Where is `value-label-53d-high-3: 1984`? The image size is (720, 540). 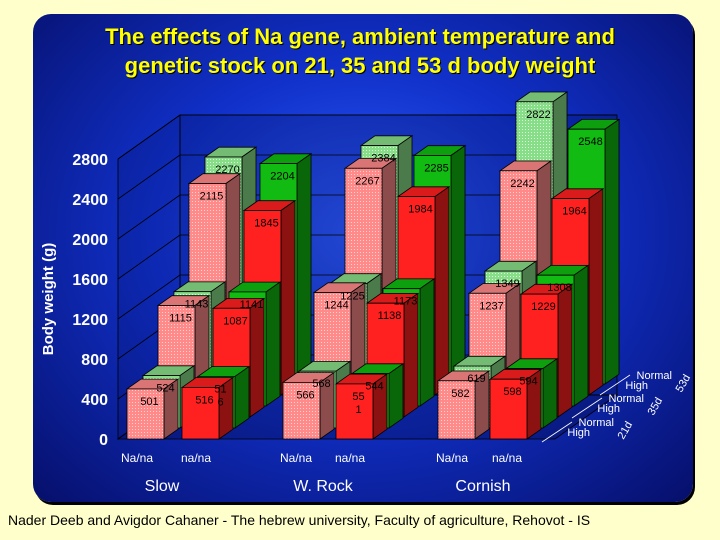 value-label-53d-high-3: 1984 is located at coordinates (420, 210).